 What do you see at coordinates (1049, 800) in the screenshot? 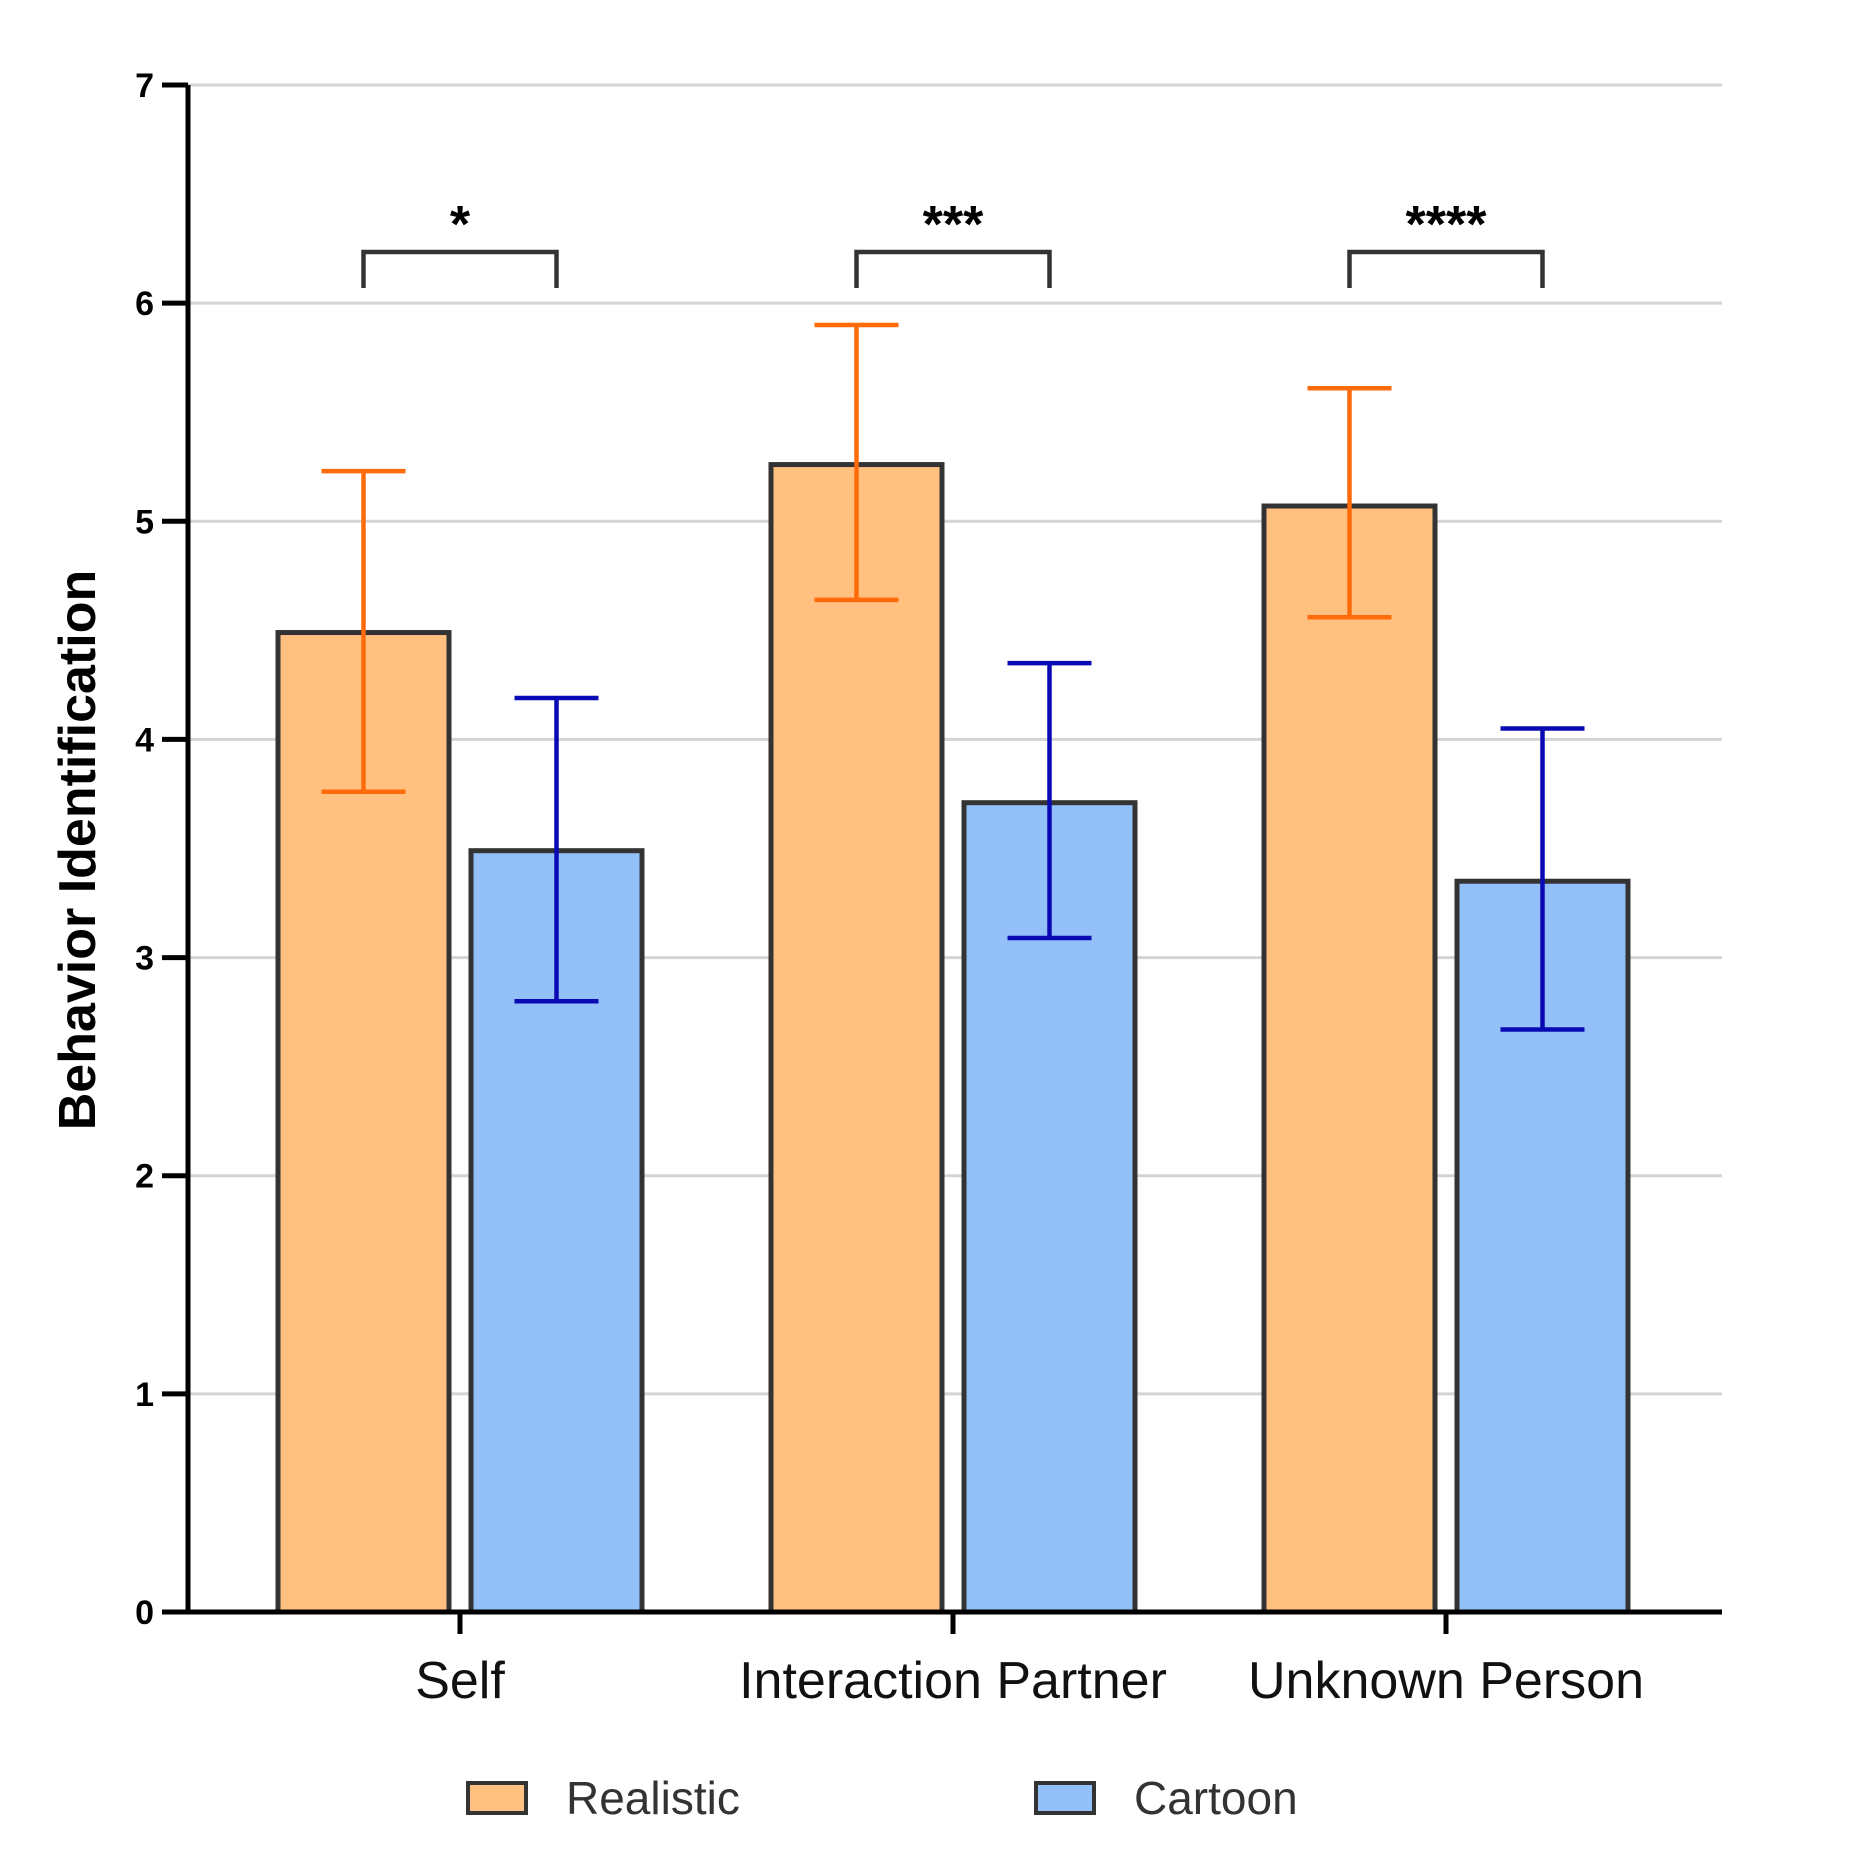
I see `error-bar-cartoon-interaction-partner` at bounding box center [1049, 800].